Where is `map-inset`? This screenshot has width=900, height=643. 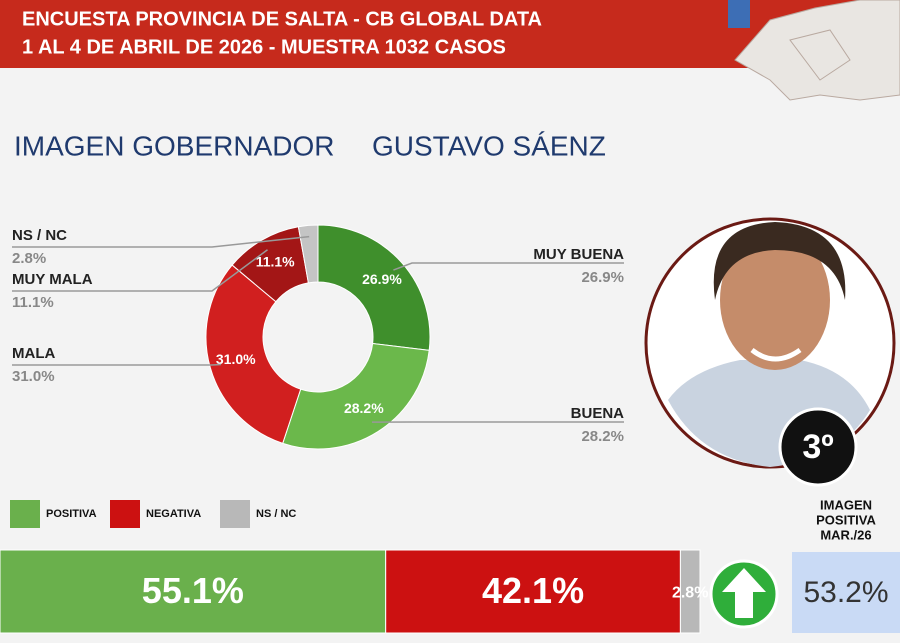
map-inset is located at coordinates (739, 14).